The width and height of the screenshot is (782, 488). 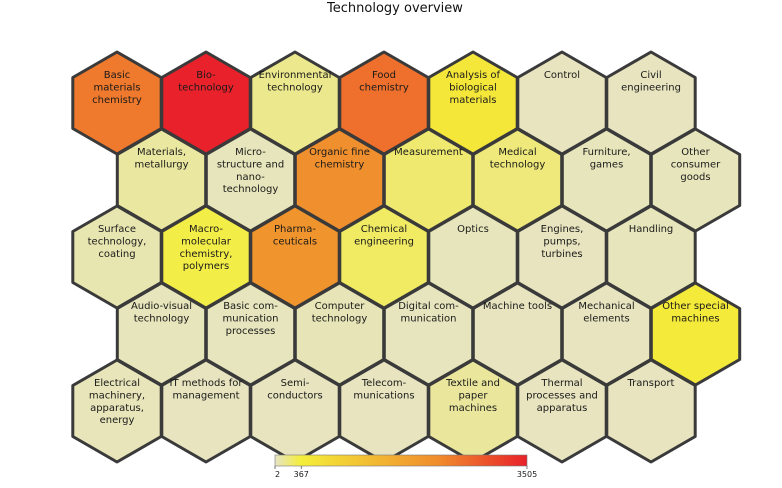 I want to click on hex-label-basic-materials-chemistry: Basic materials chemistry, so click(x=117, y=88).